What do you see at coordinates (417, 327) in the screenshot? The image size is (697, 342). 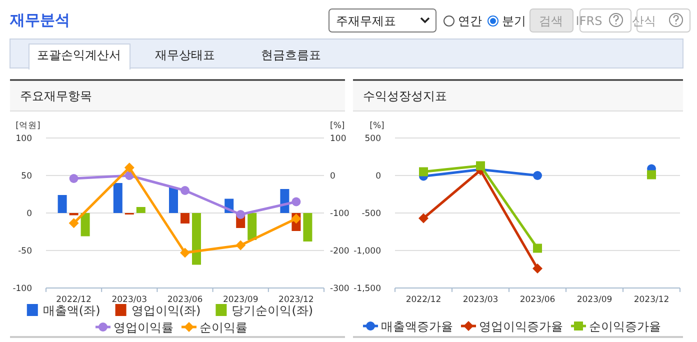 I see `legend-label: 매출액증가율` at bounding box center [417, 327].